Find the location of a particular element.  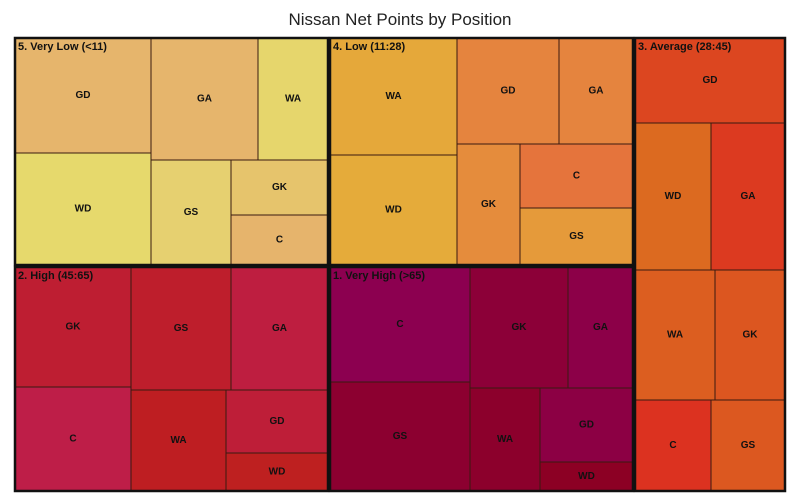

group-3-cell-label-gs: GS is located at coordinates (748, 445).